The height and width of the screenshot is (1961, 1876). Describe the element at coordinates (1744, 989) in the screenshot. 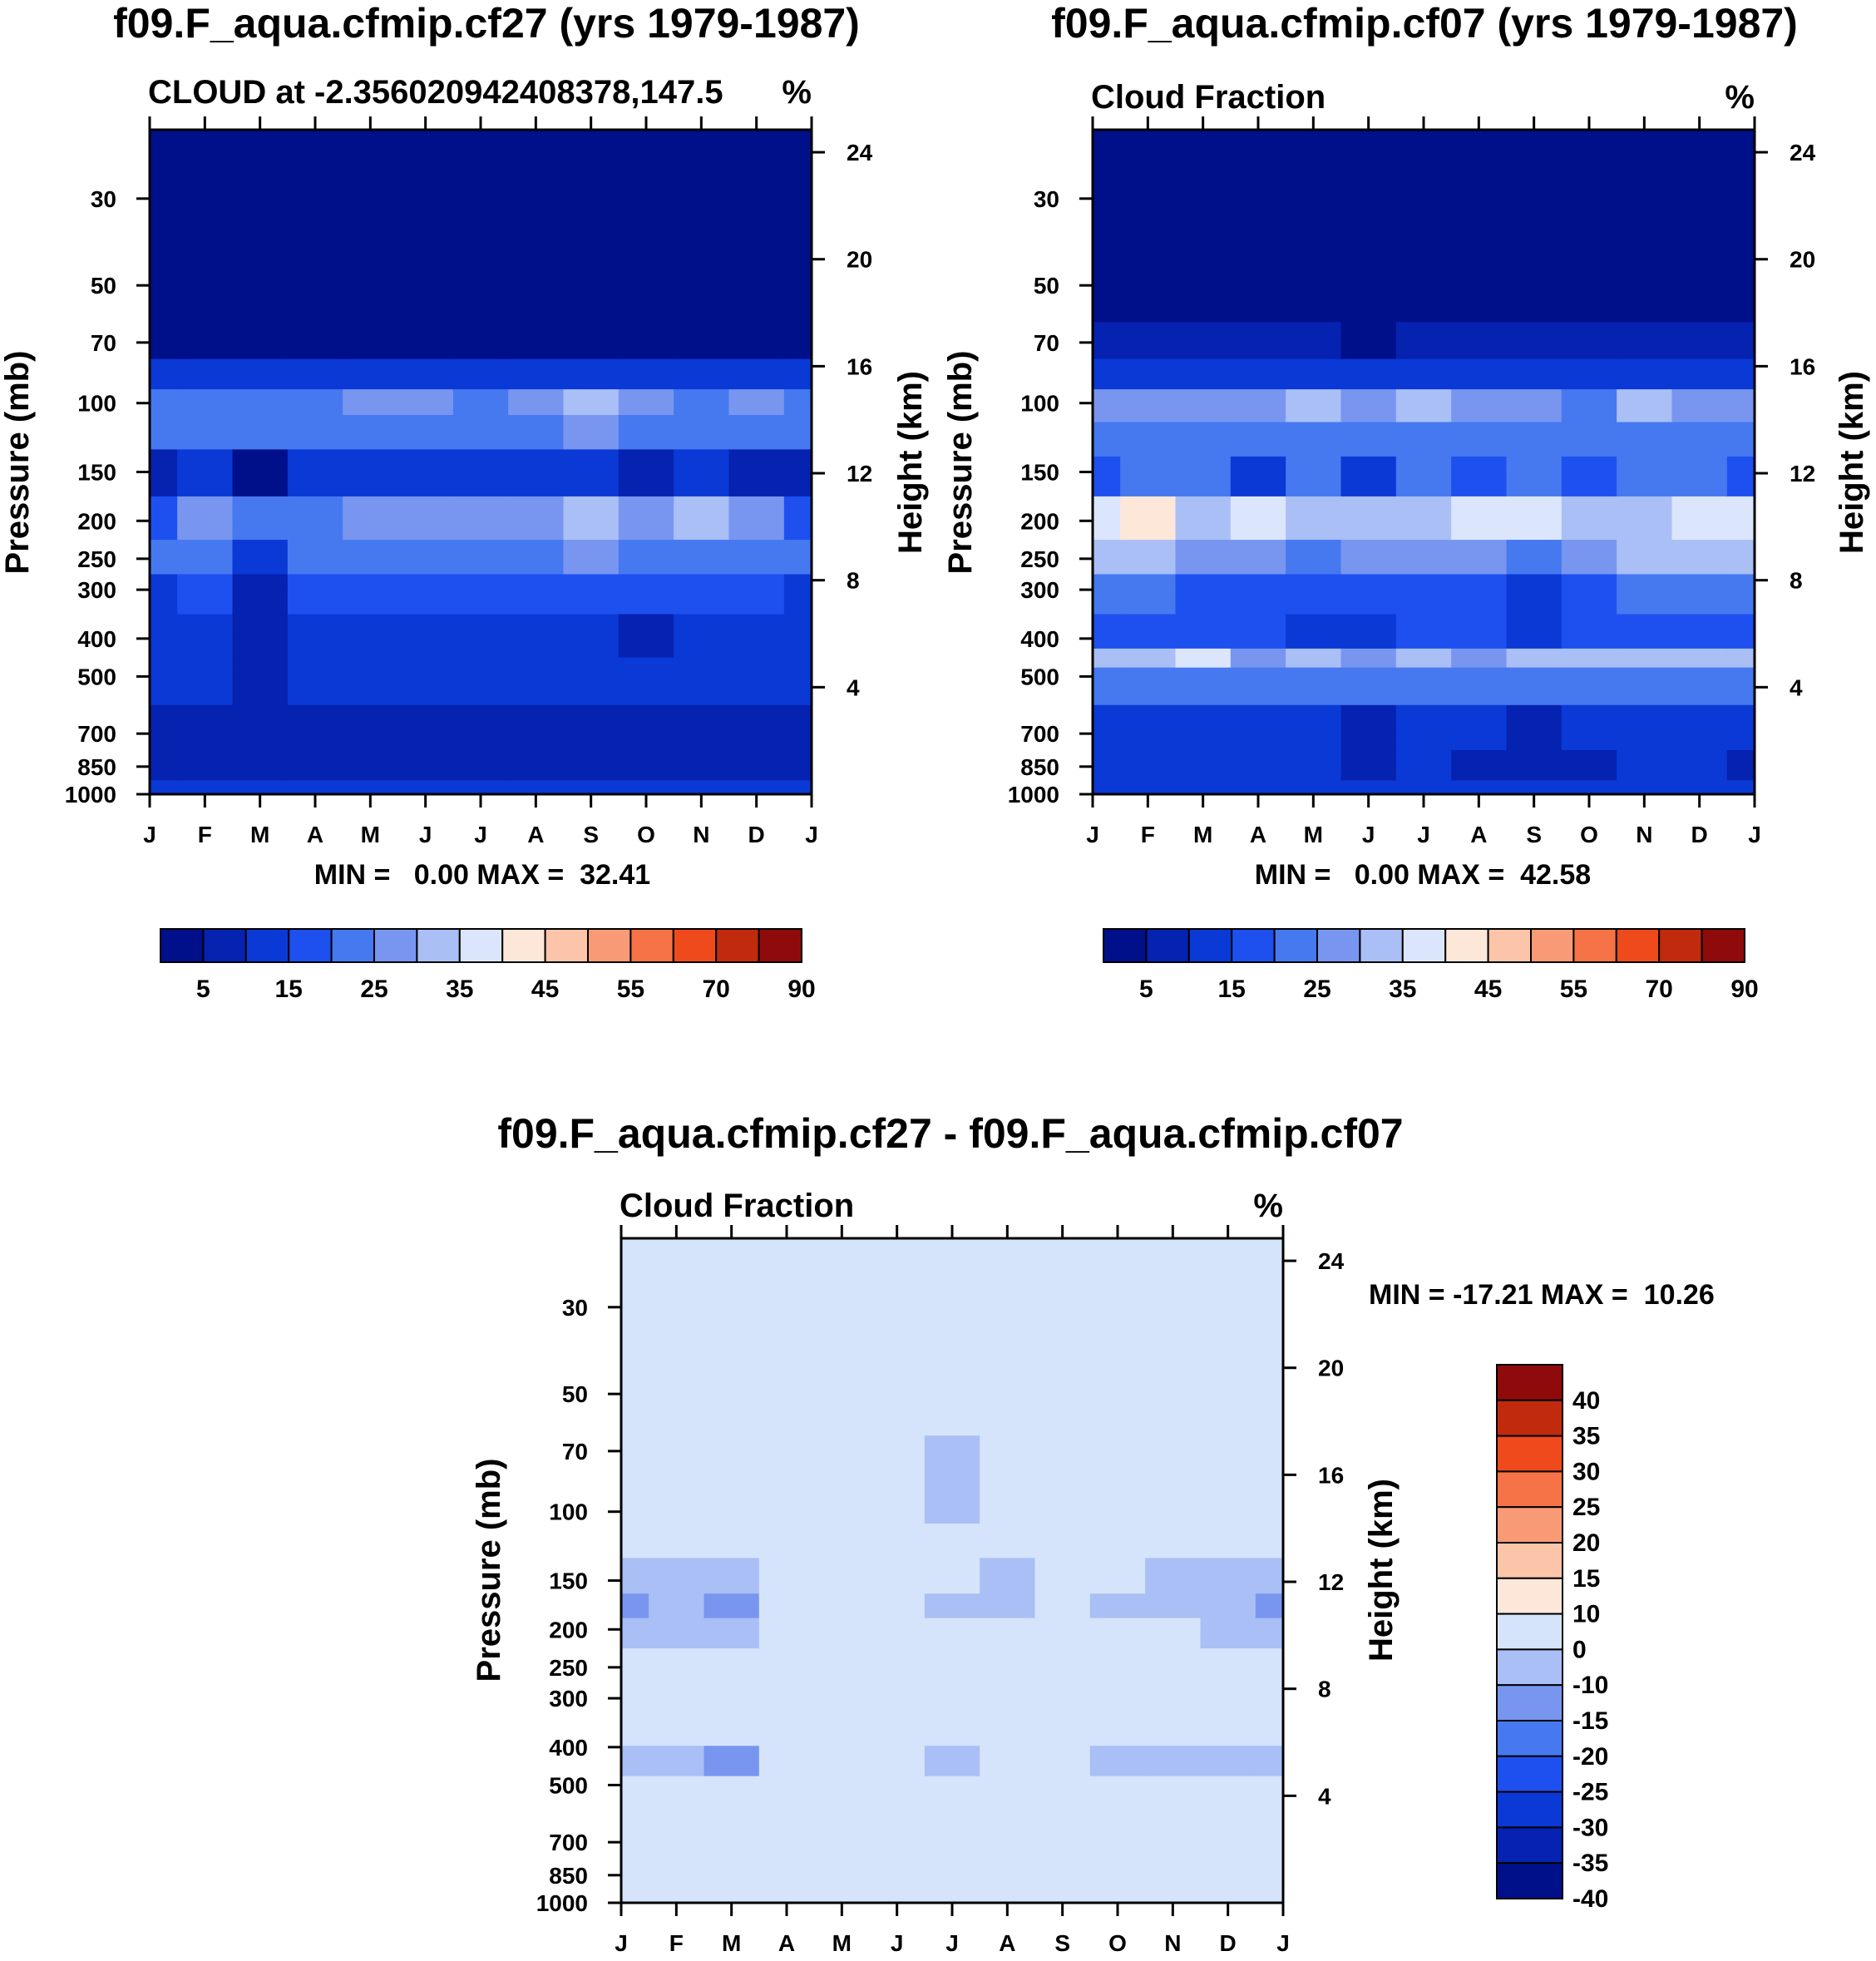

I see `colorbar-label: 90` at that location.